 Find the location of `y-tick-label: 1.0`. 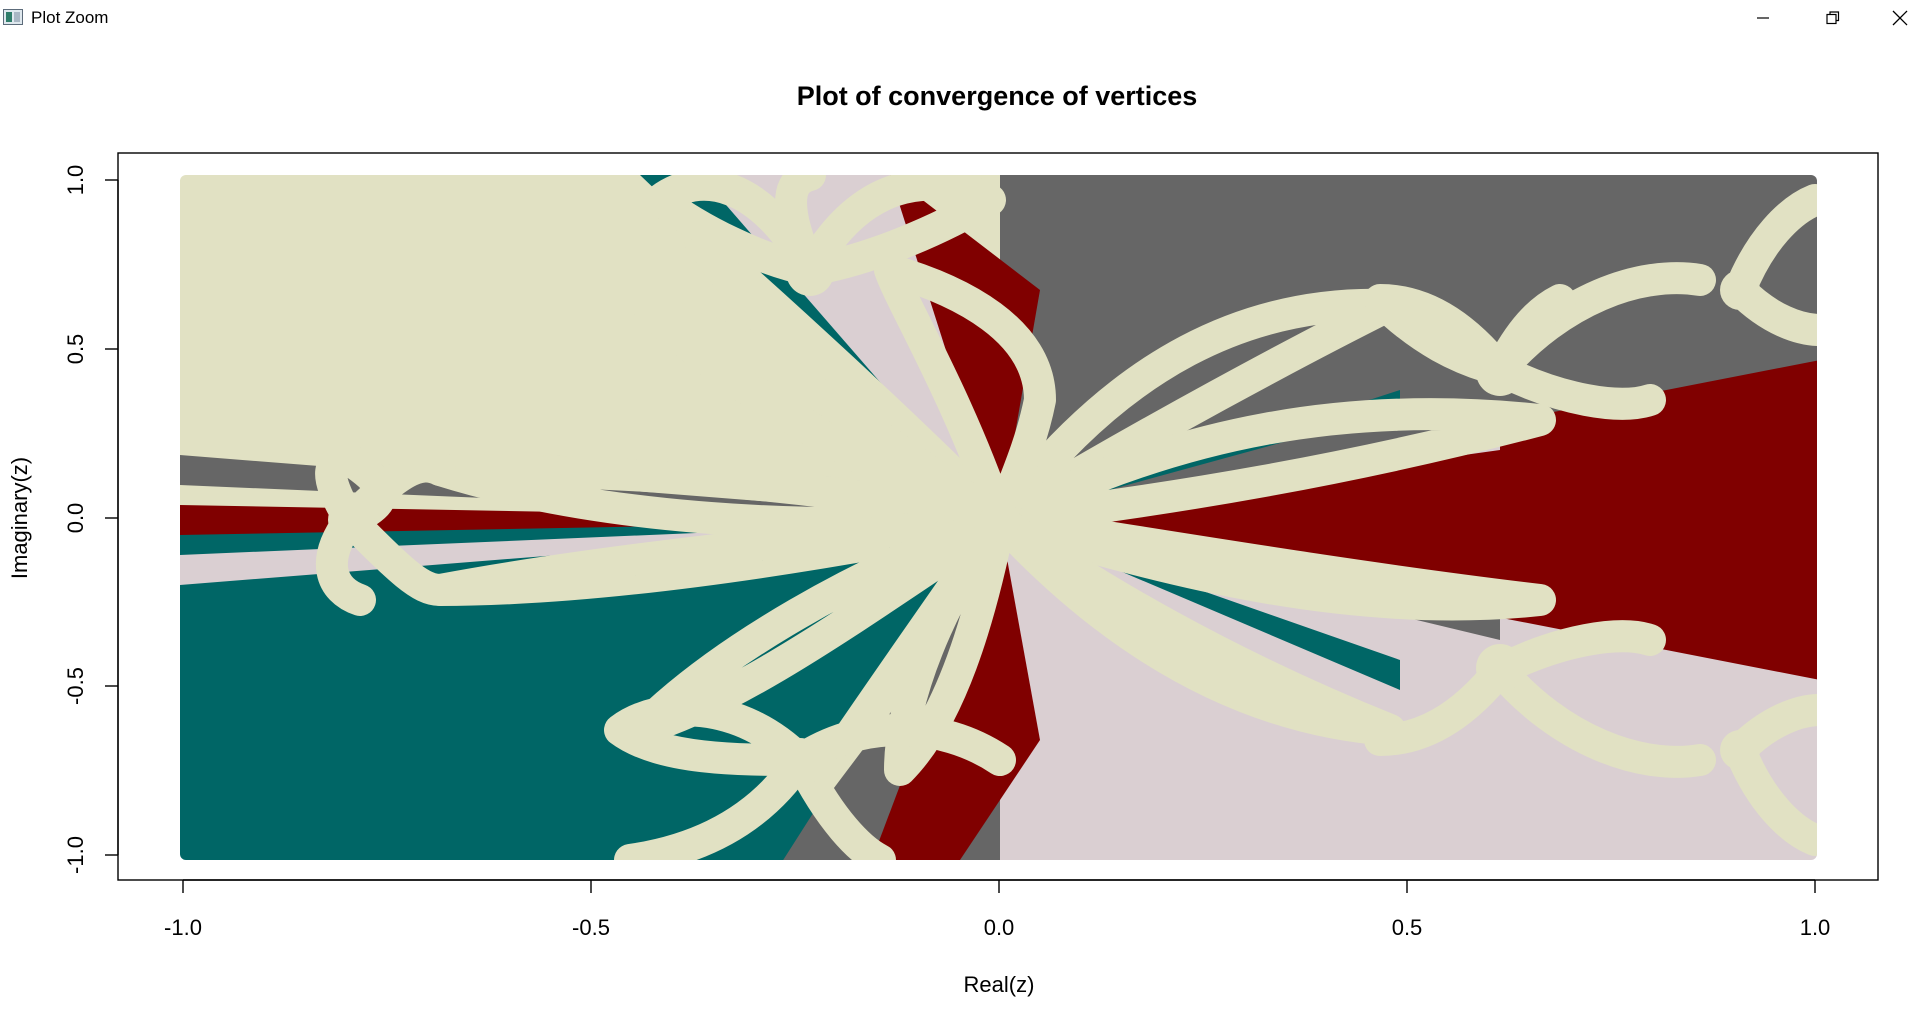

y-tick-label: 1.0 is located at coordinates (75, 180).